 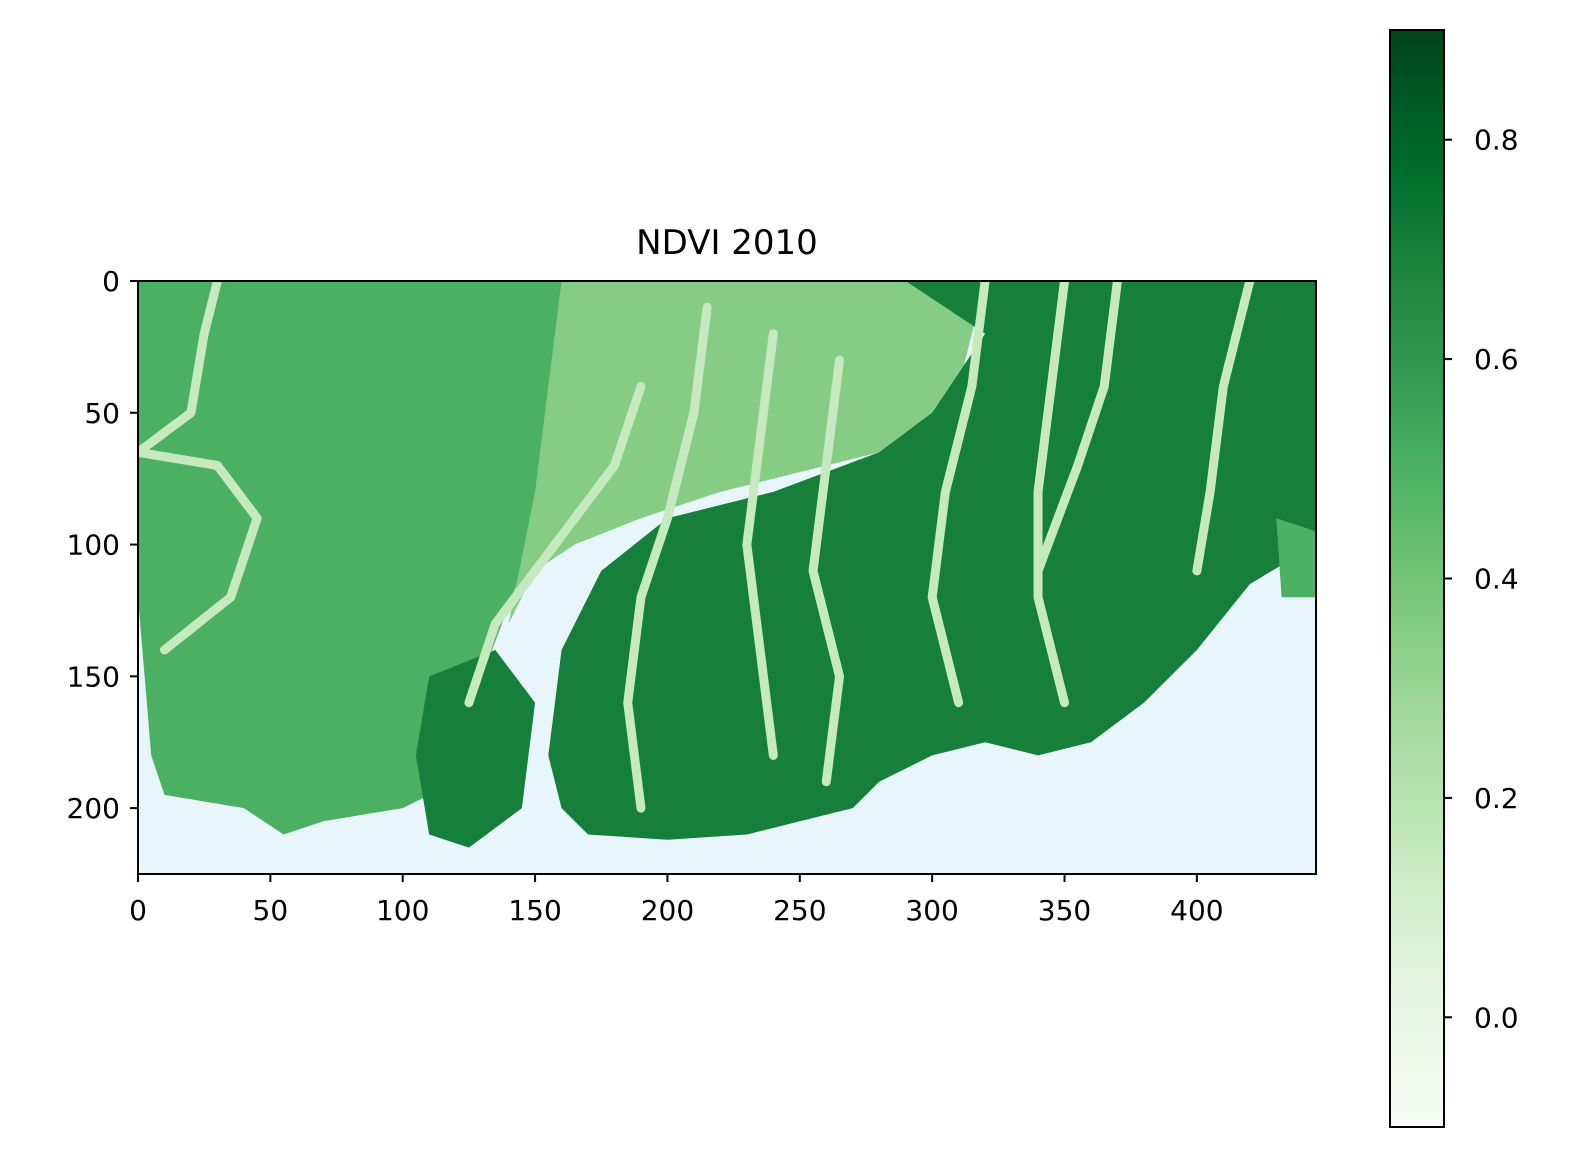 What do you see at coordinates (931, 910) in the screenshot?
I see `x-tick-label: 300` at bounding box center [931, 910].